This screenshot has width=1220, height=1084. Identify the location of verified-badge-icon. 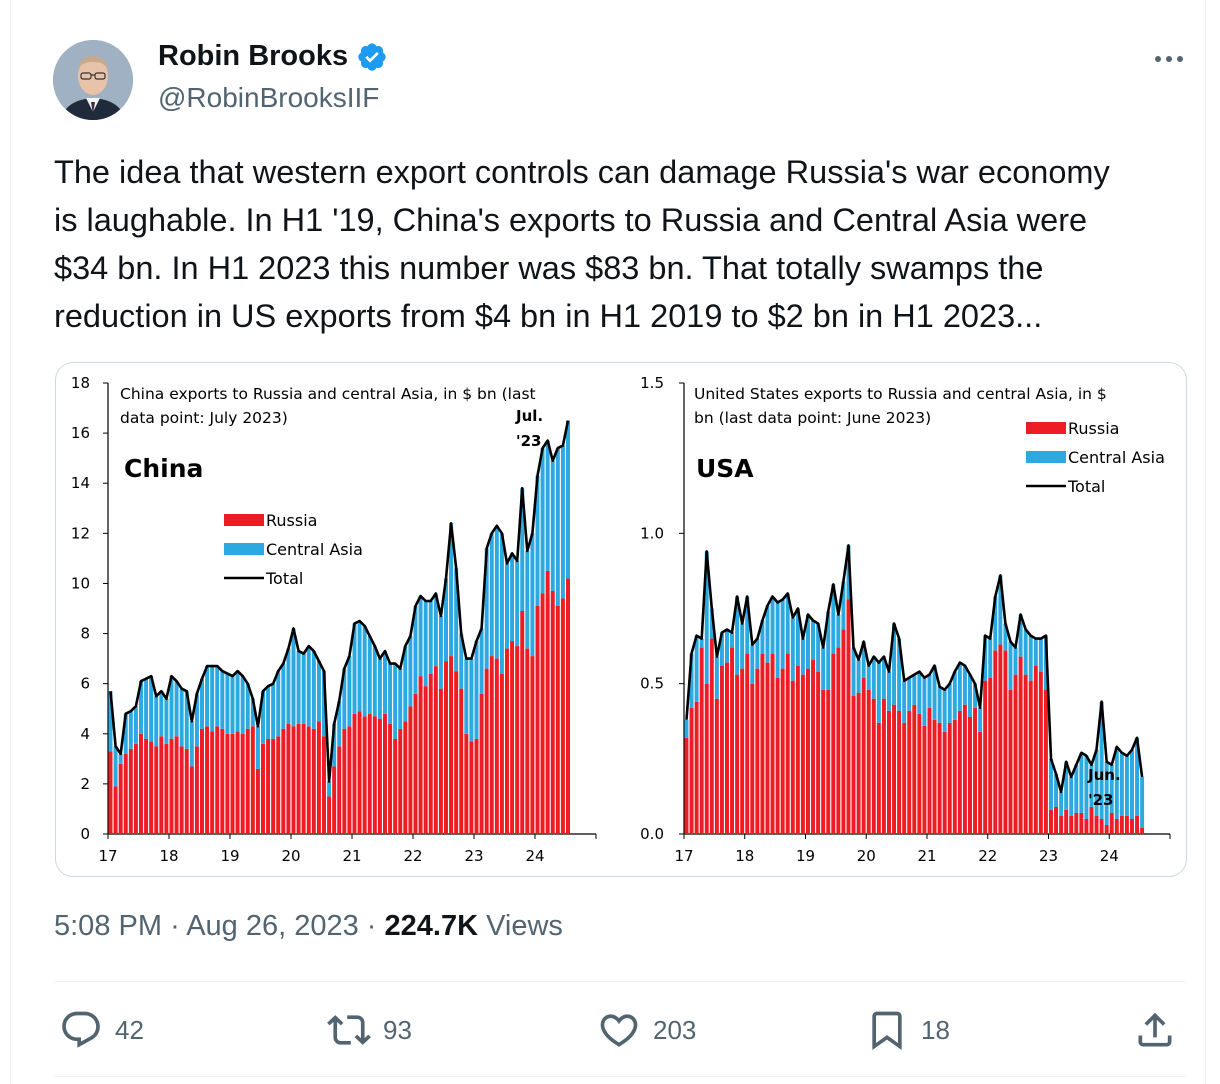
(372, 56).